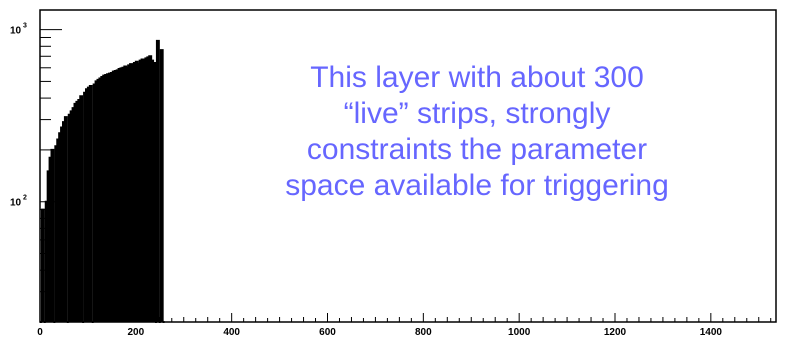  What do you see at coordinates (135, 332) in the screenshot?
I see `x-tick-label-1: 200` at bounding box center [135, 332].